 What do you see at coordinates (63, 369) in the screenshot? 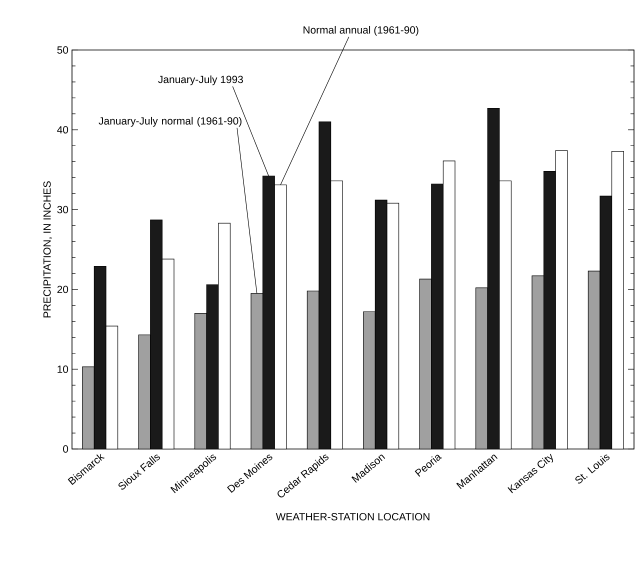
I see `y-tick-label: 10` at bounding box center [63, 369].